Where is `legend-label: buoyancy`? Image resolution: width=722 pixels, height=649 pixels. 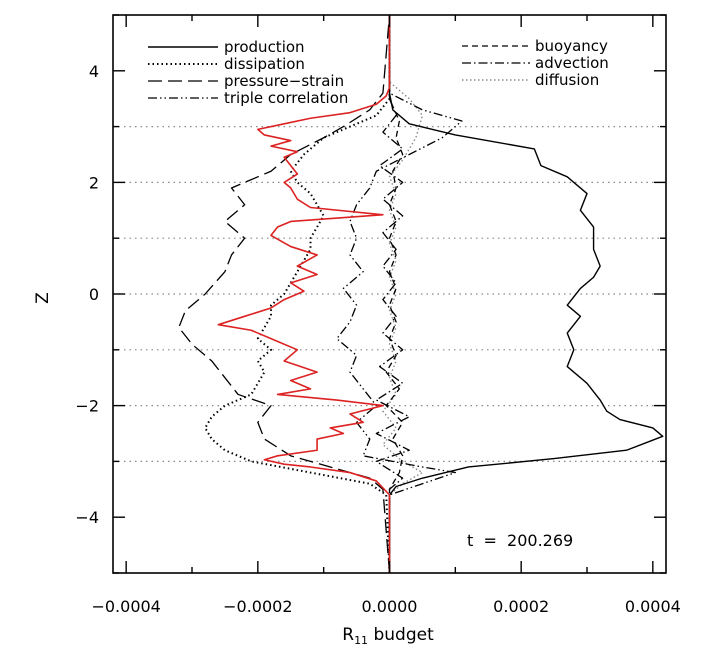
legend-label: buoyancy is located at coordinates (571, 46).